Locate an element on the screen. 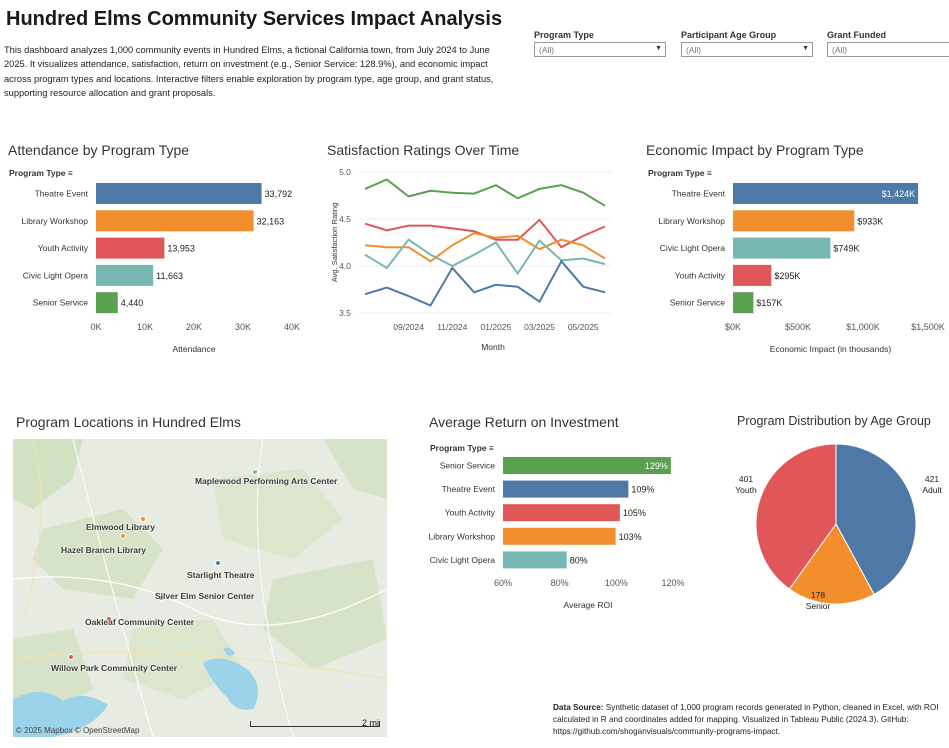 This screenshot has height=748, width=949. x-axis-title: Attendance is located at coordinates (193, 349).